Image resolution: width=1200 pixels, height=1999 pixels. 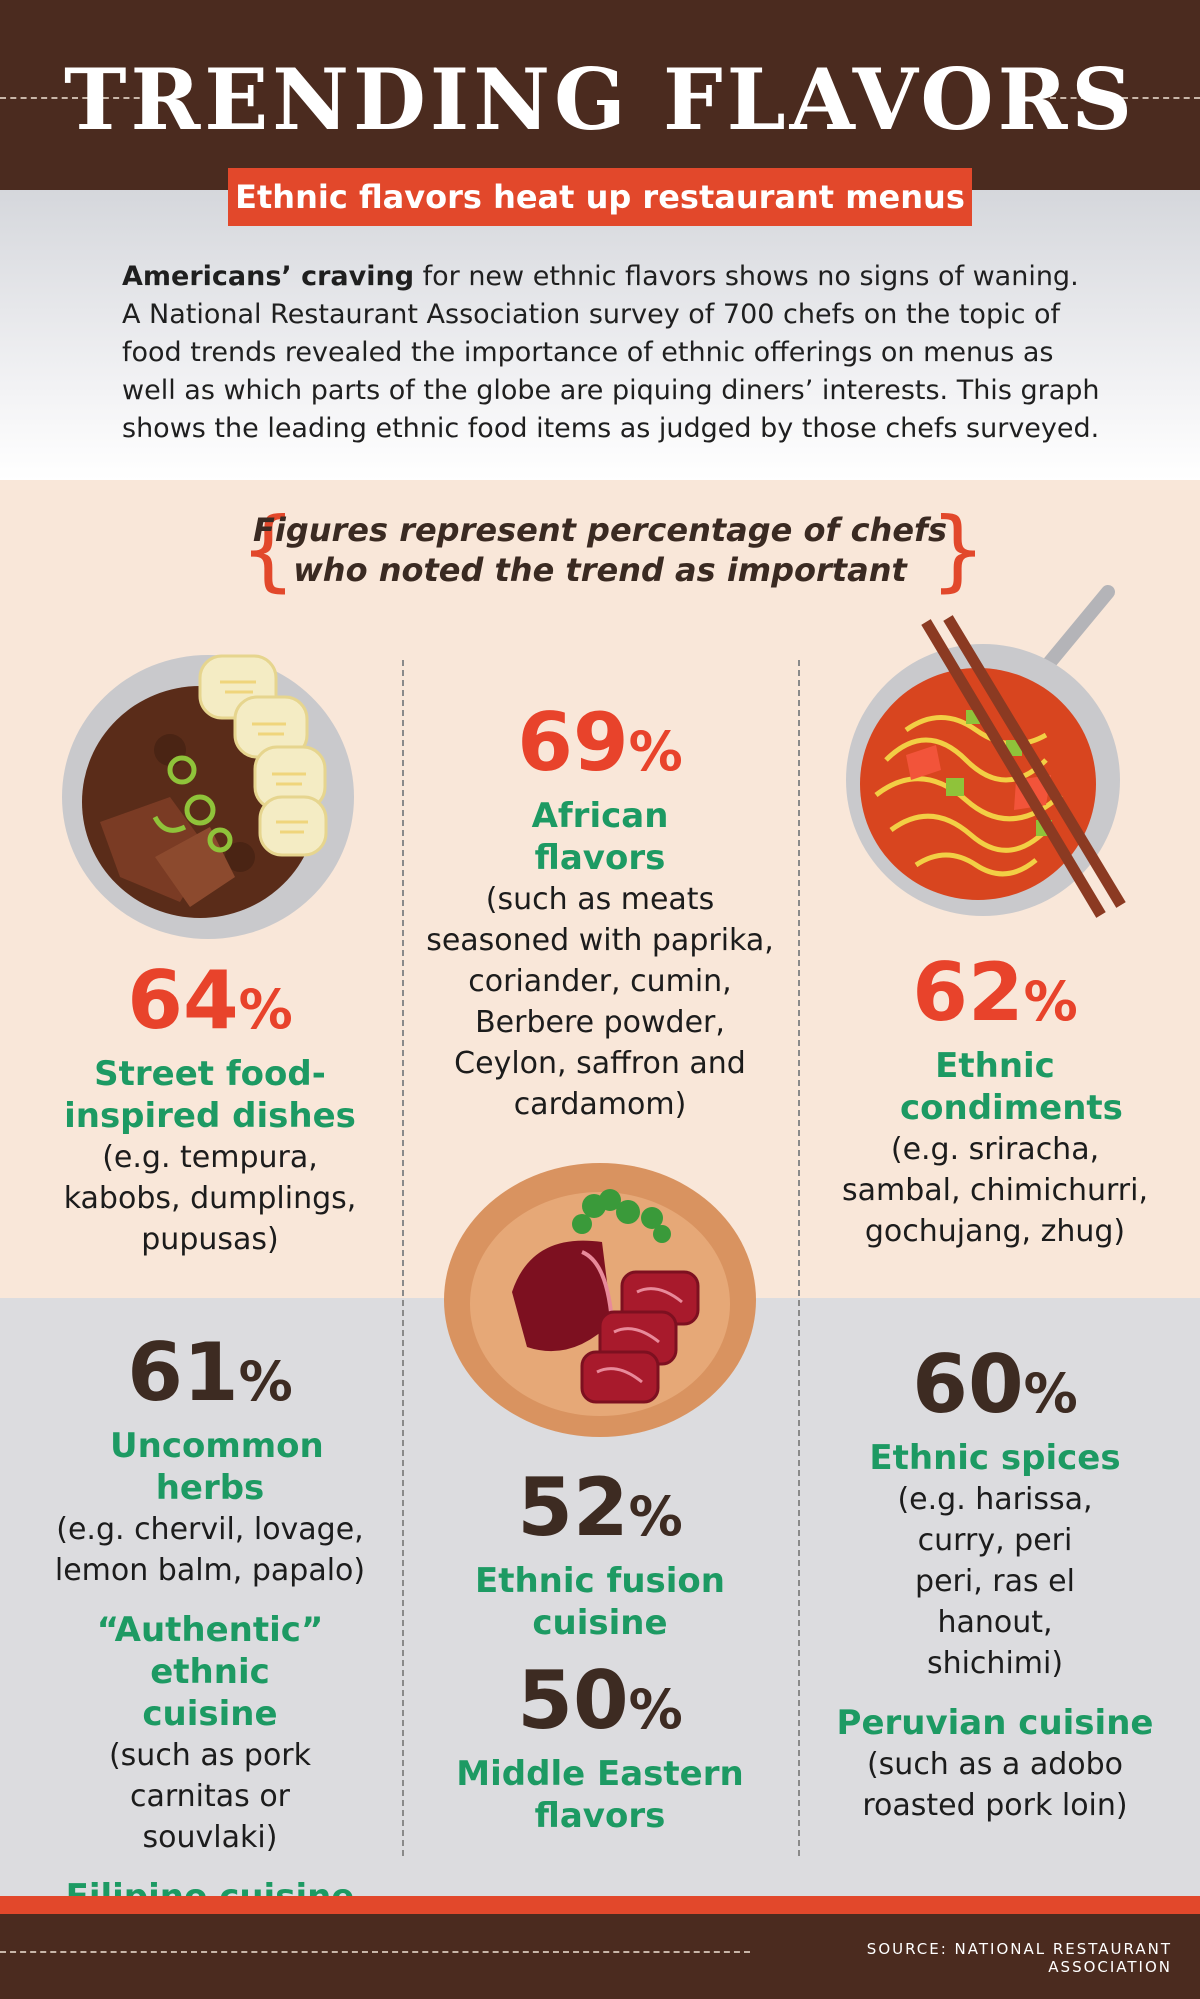 What do you see at coordinates (210, 1095) in the screenshot?
I see `stat-label: Street food-inspired dishes` at bounding box center [210, 1095].